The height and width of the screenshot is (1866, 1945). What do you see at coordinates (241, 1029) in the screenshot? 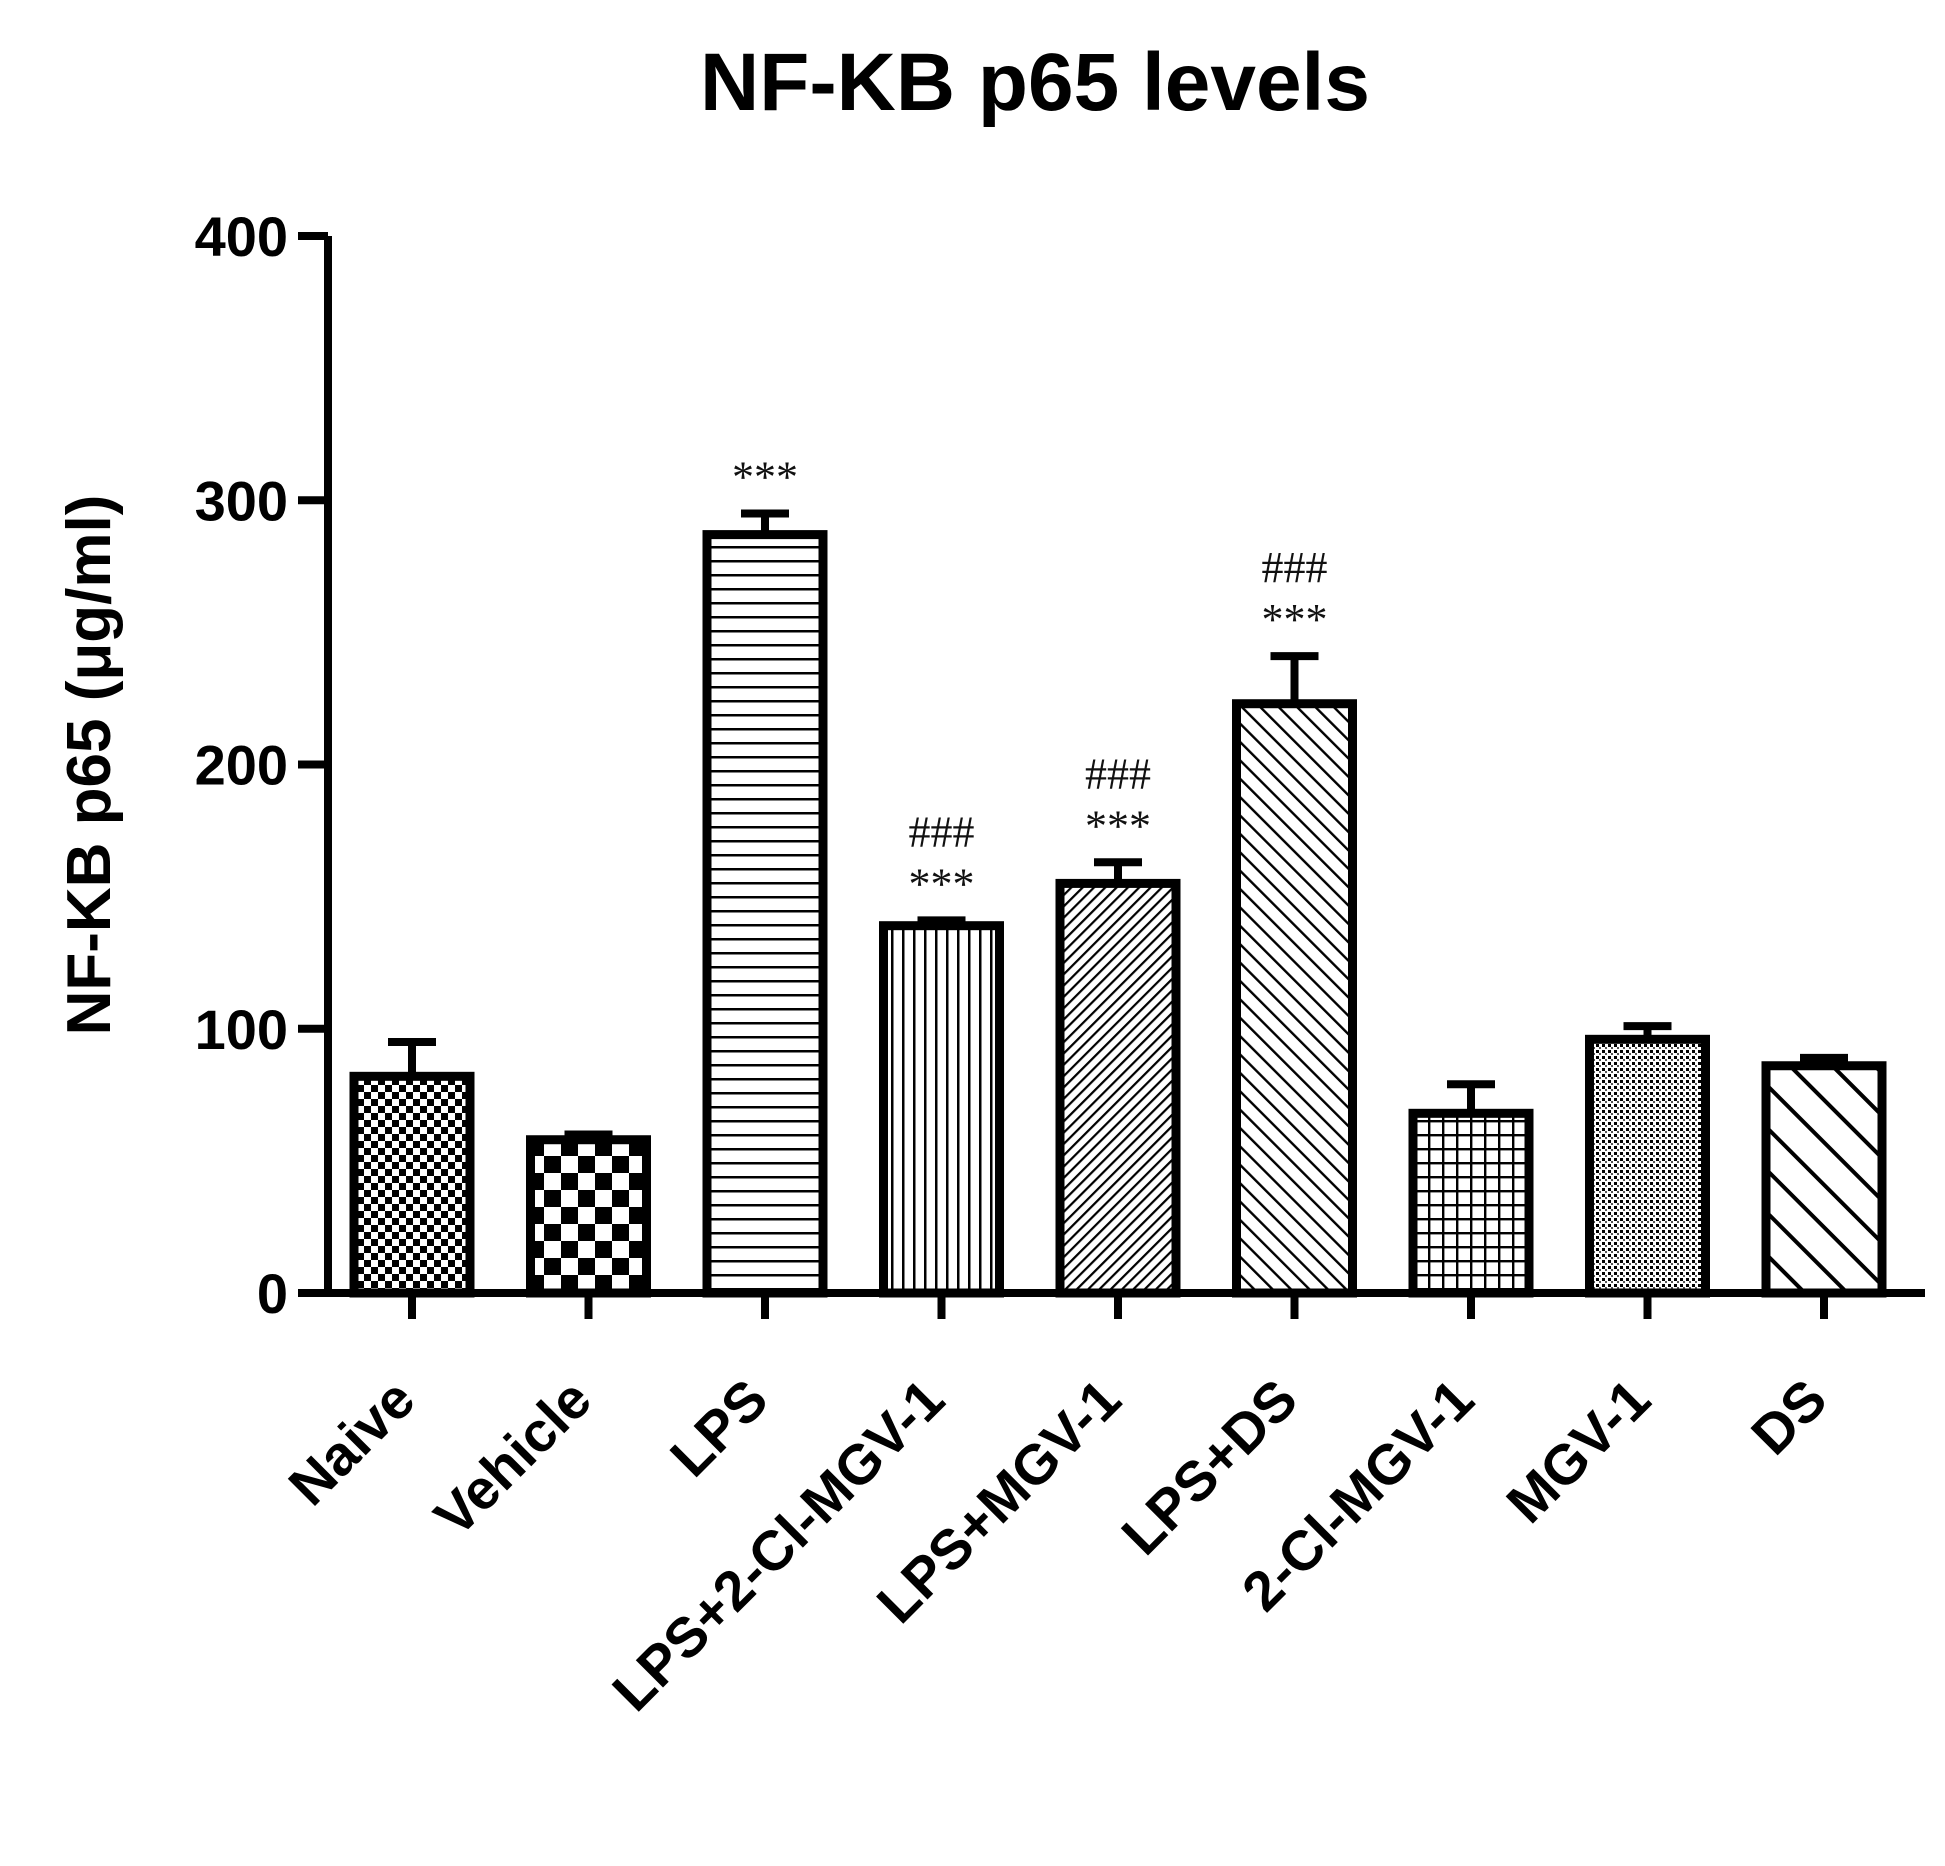
I see `y-tick-label: 100` at bounding box center [241, 1029].